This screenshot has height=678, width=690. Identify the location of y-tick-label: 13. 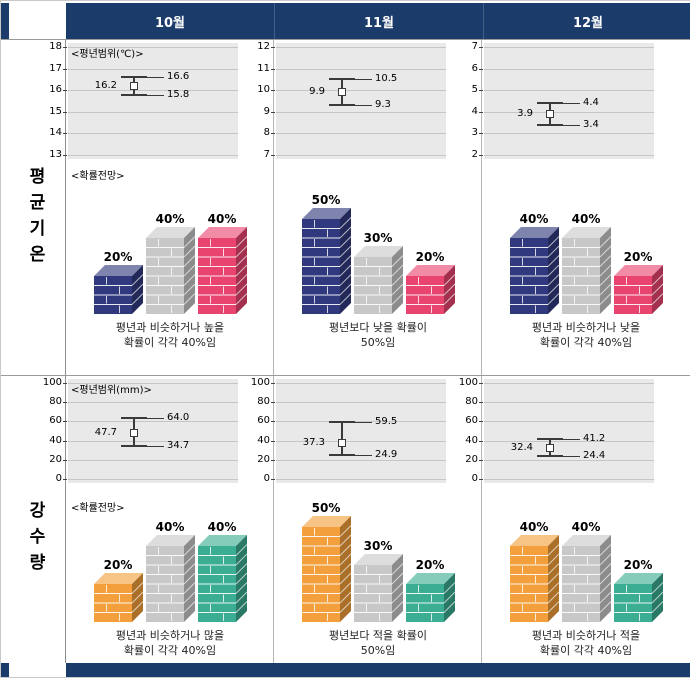
(55, 154).